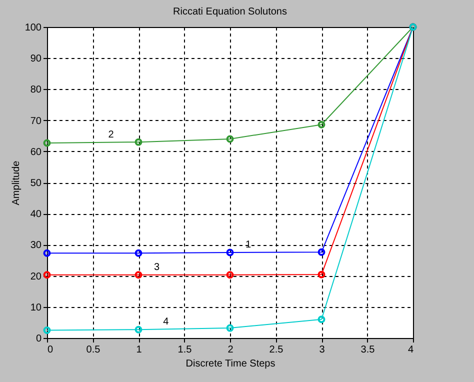 The width and height of the screenshot is (474, 382). What do you see at coordinates (51, 350) in the screenshot?
I see `x-tick-label: 0` at bounding box center [51, 350].